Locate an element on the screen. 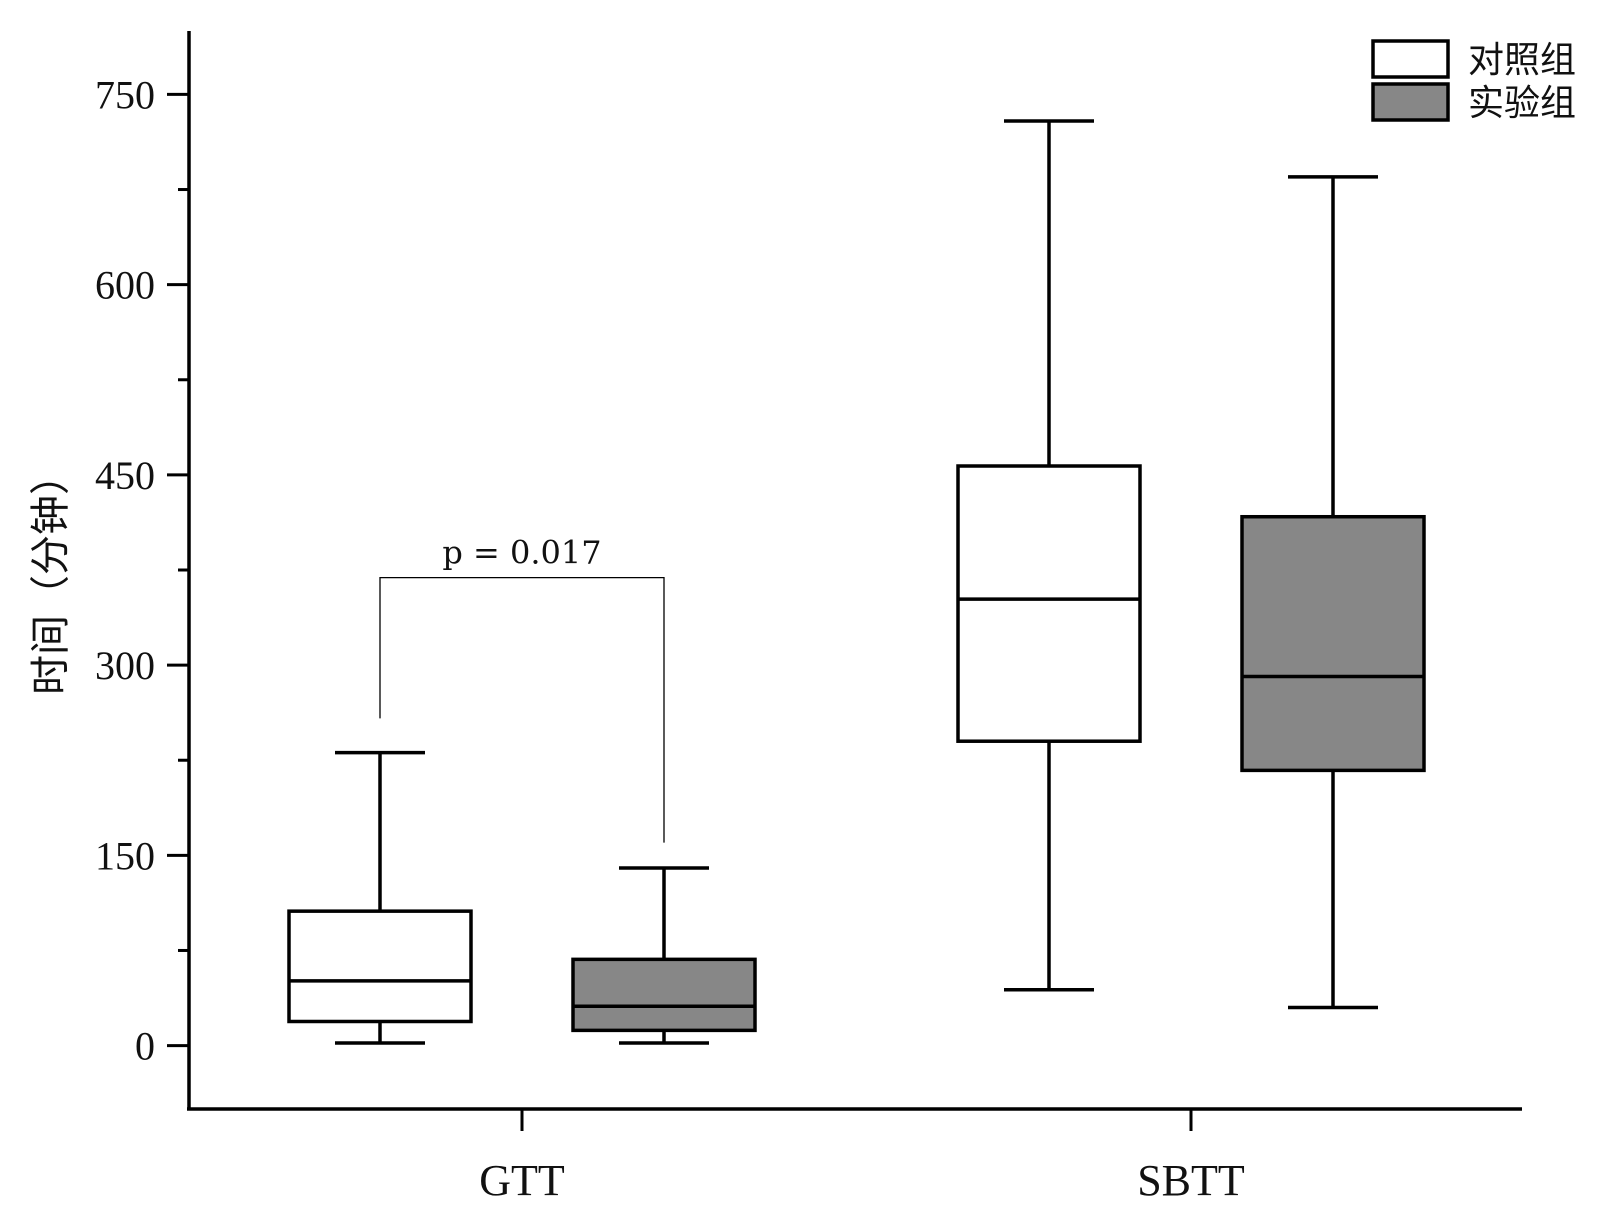 Image resolution: width=1600 pixels, height=1224 pixels. legend-label: 对照组 is located at coordinates (1522, 60).